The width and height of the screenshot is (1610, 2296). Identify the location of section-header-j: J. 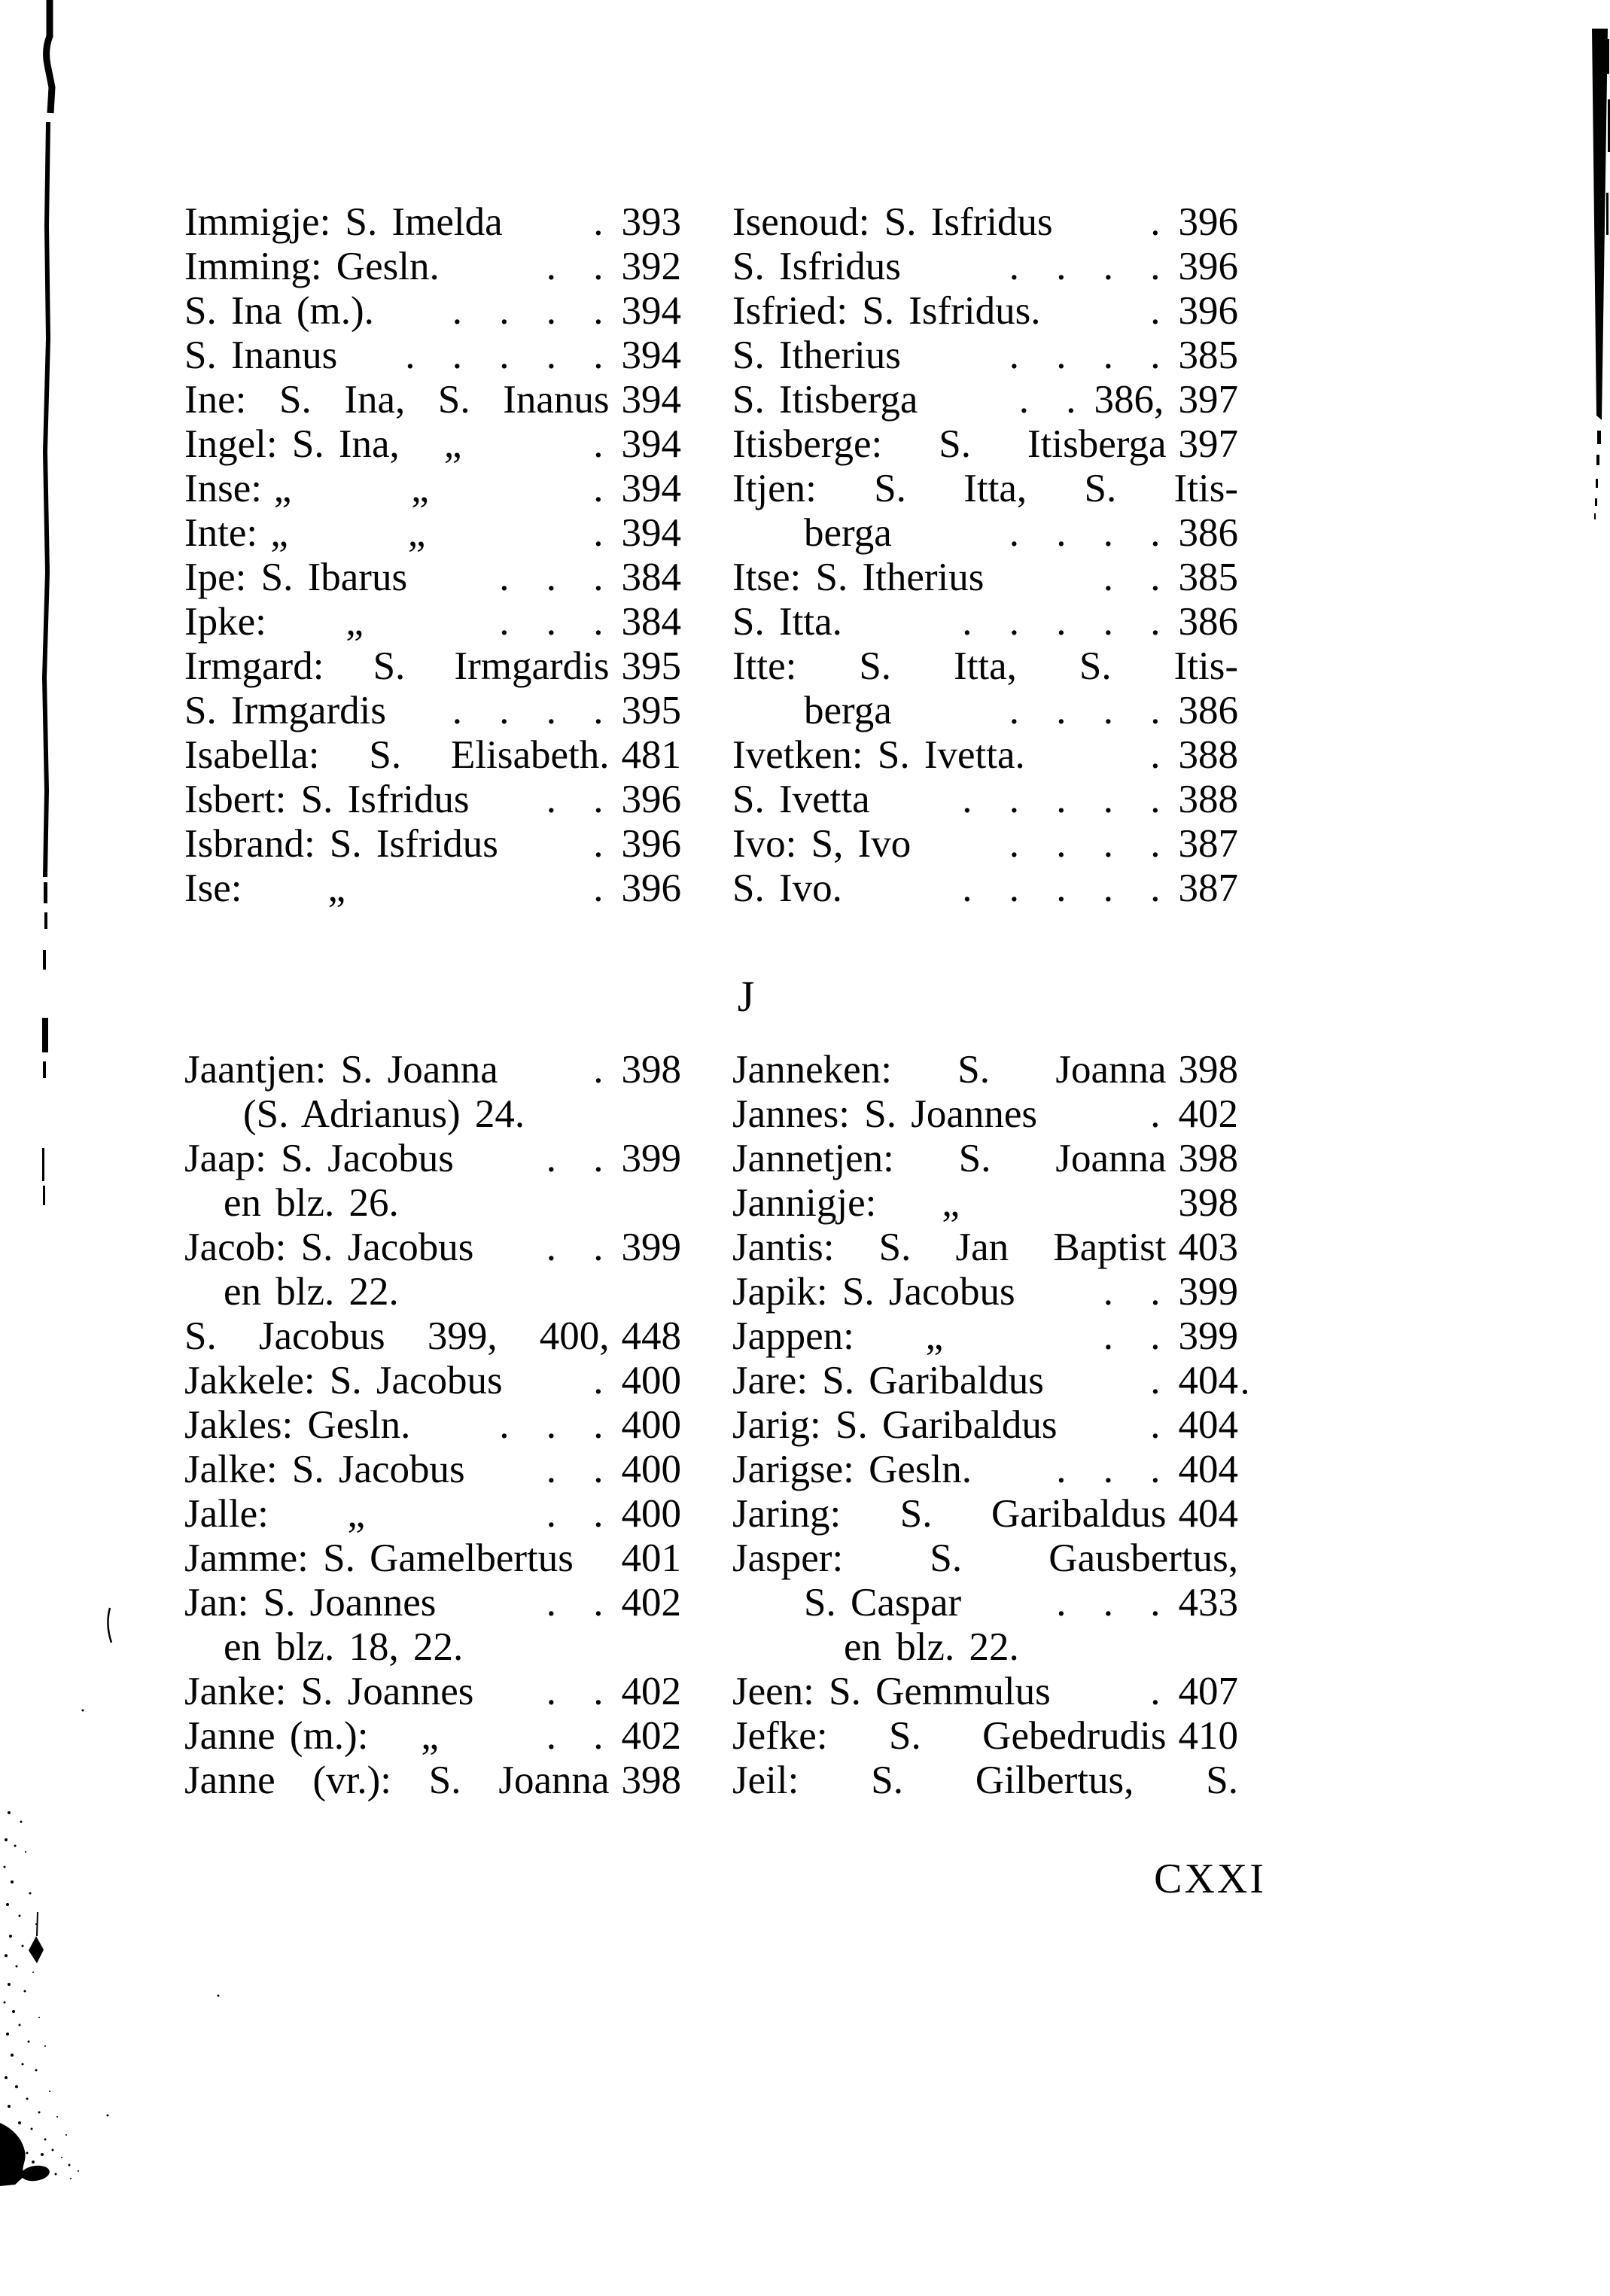
(746, 996).